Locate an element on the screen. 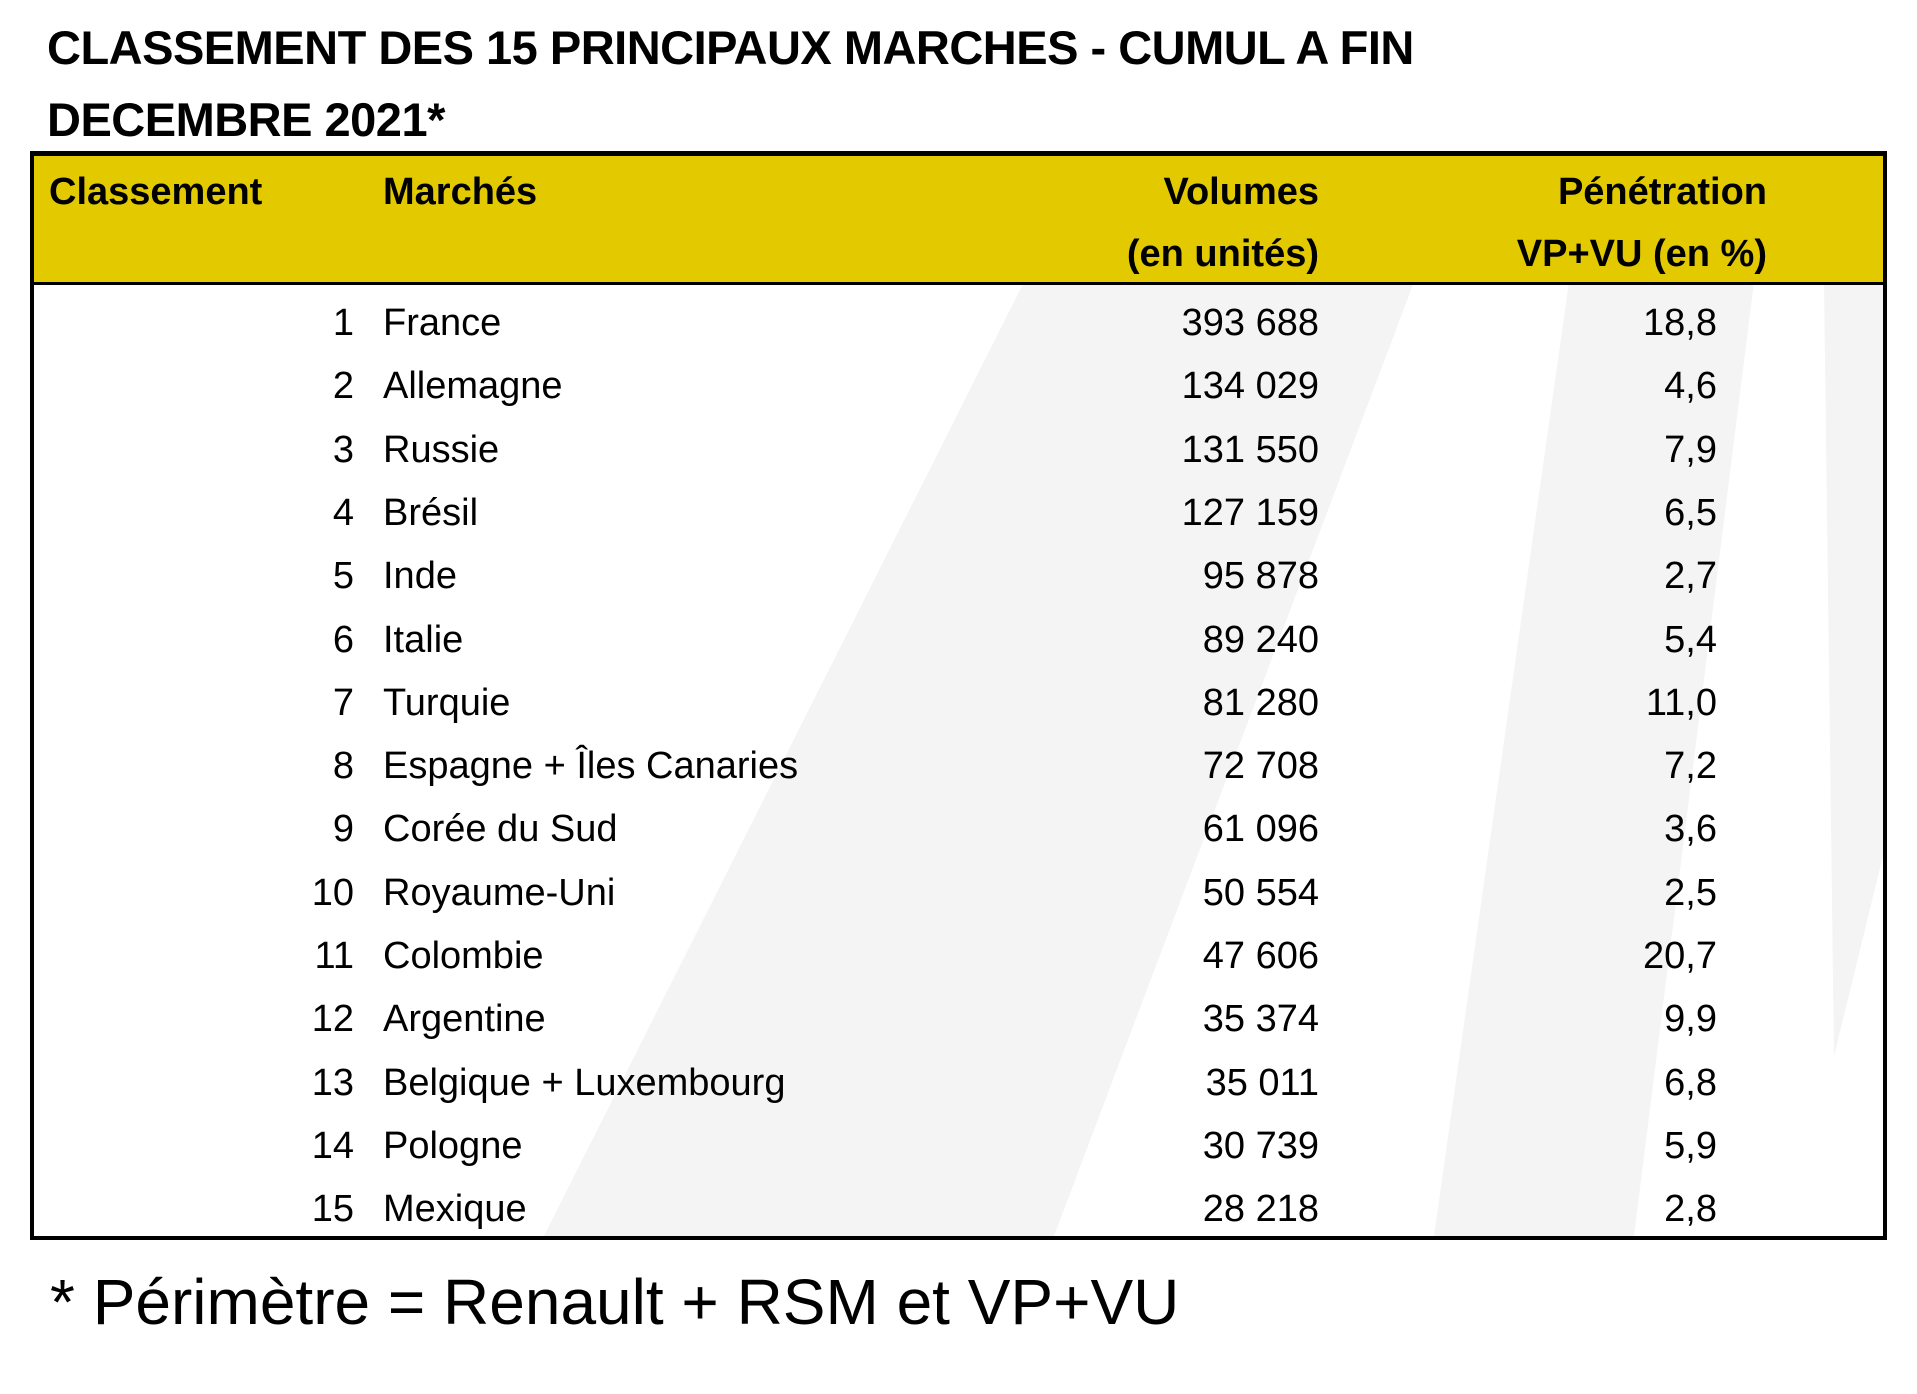 The image size is (1917, 1394). market-cell: Brésil is located at coordinates (431, 512).